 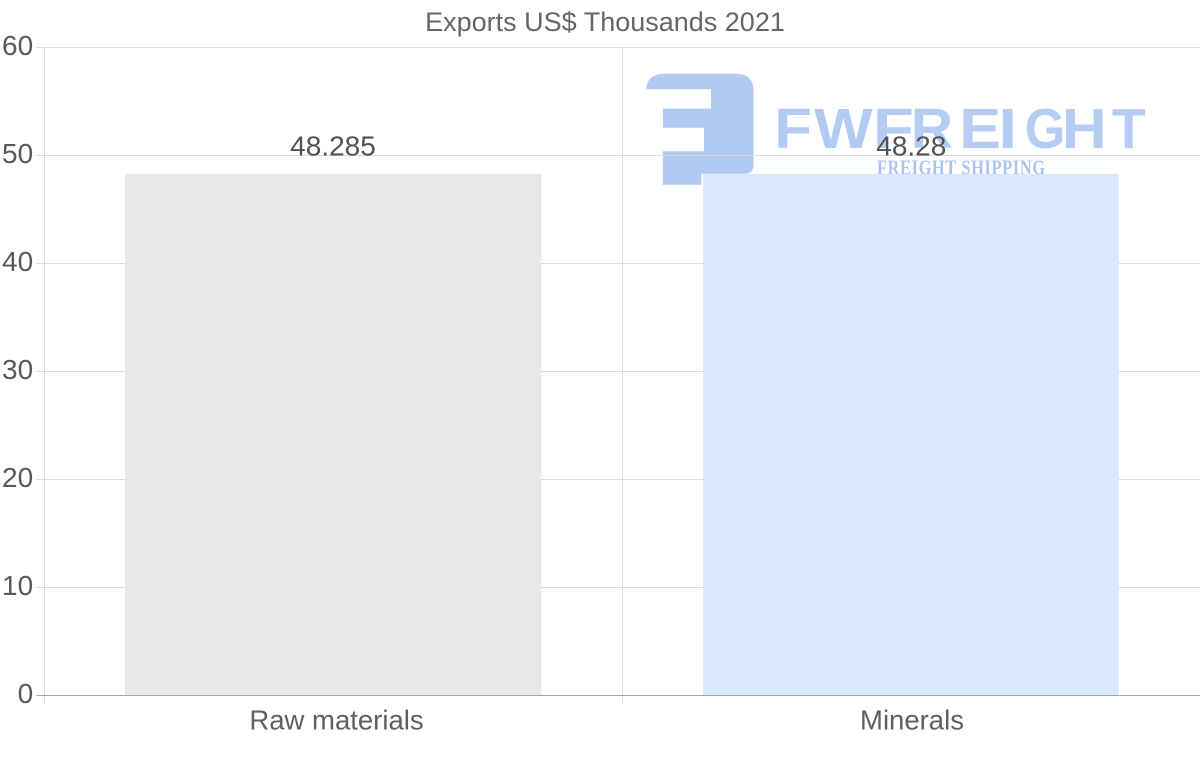 I want to click on svg-text: F, so click(x=893, y=129).